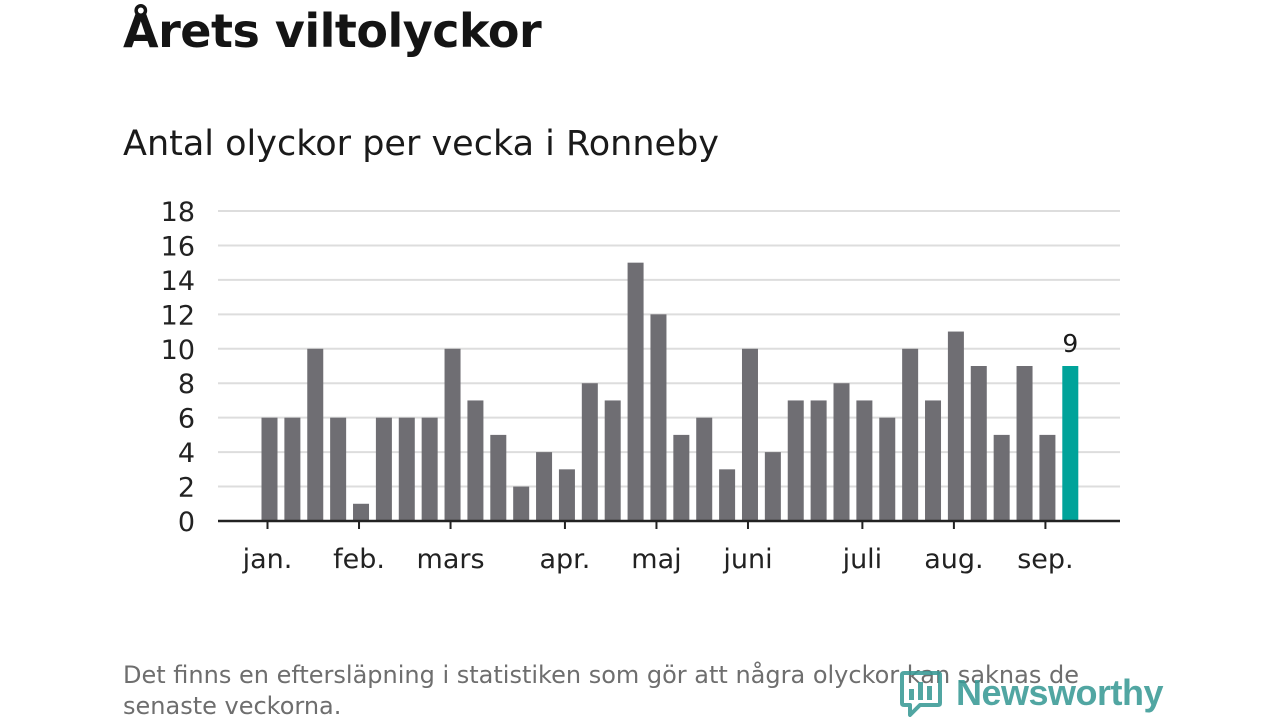 Image resolution: width=1280 pixels, height=720 pixels. What do you see at coordinates (186, 488) in the screenshot?
I see `y-tick-label: 2` at bounding box center [186, 488].